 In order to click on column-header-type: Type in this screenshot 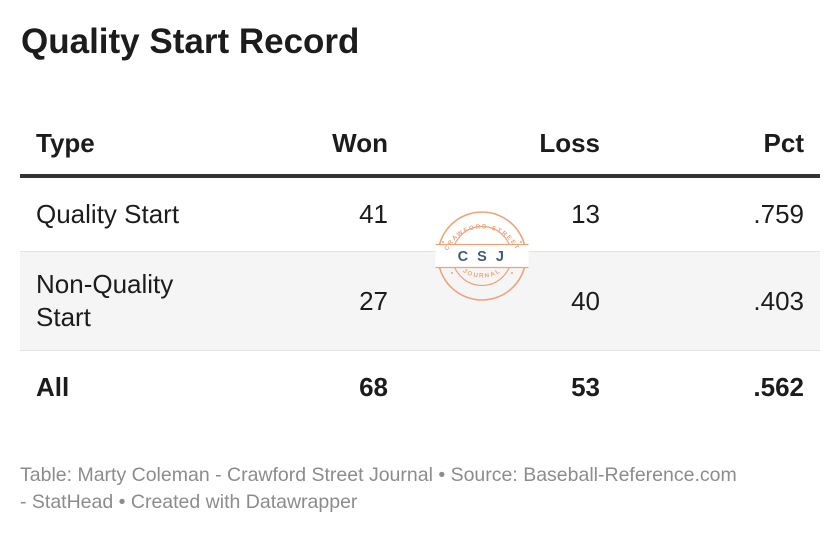, I will do `click(132, 145)`.